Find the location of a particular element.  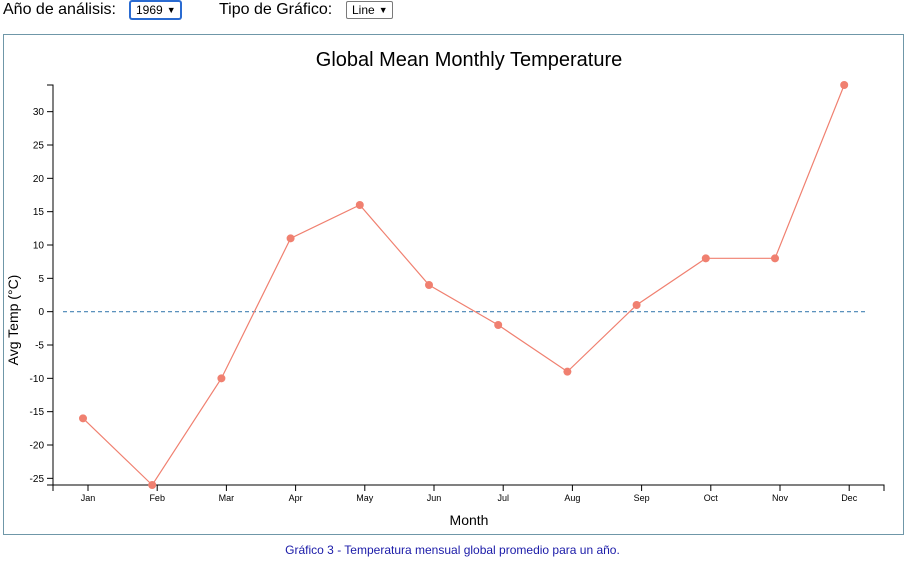

x-tick-label: Nov is located at coordinates (780, 498).